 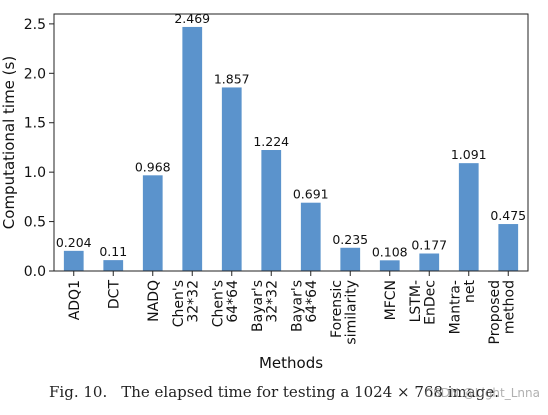 What do you see at coordinates (468, 217) in the screenshot?
I see `bar-mantra` at bounding box center [468, 217].